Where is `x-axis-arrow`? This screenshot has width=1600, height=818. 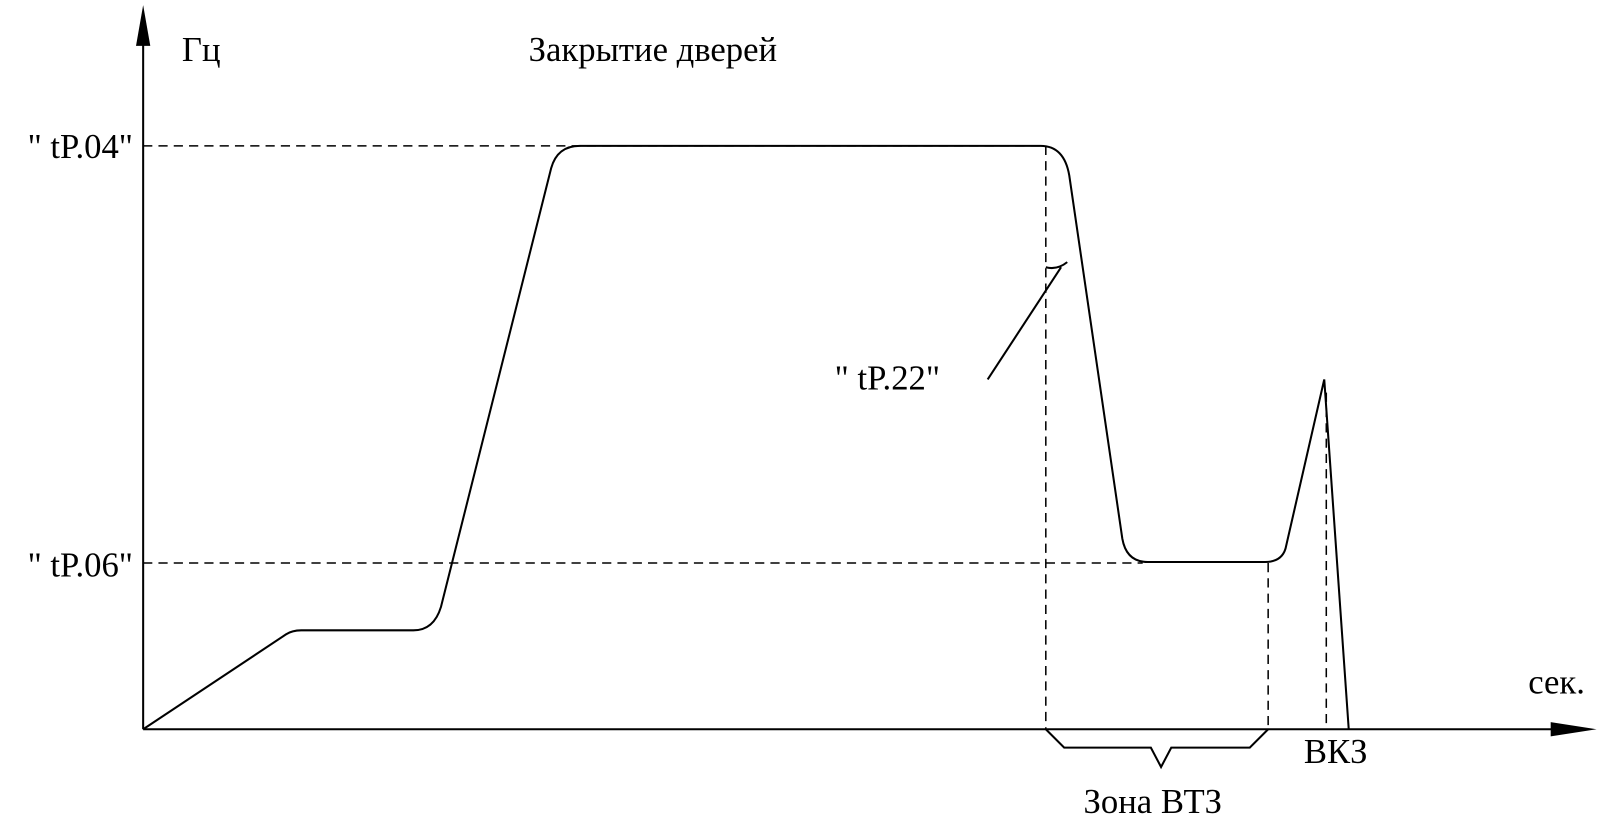 x-axis-arrow is located at coordinates (1573, 729).